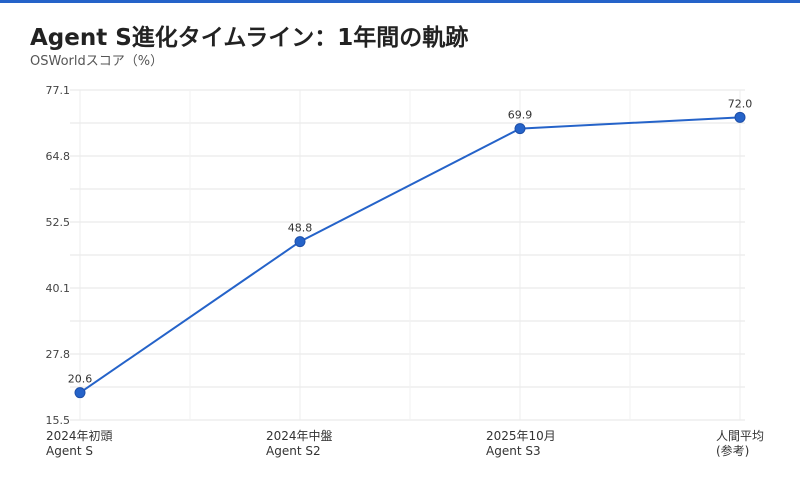  I want to click on y-tick-label: 40.1, so click(58, 288).